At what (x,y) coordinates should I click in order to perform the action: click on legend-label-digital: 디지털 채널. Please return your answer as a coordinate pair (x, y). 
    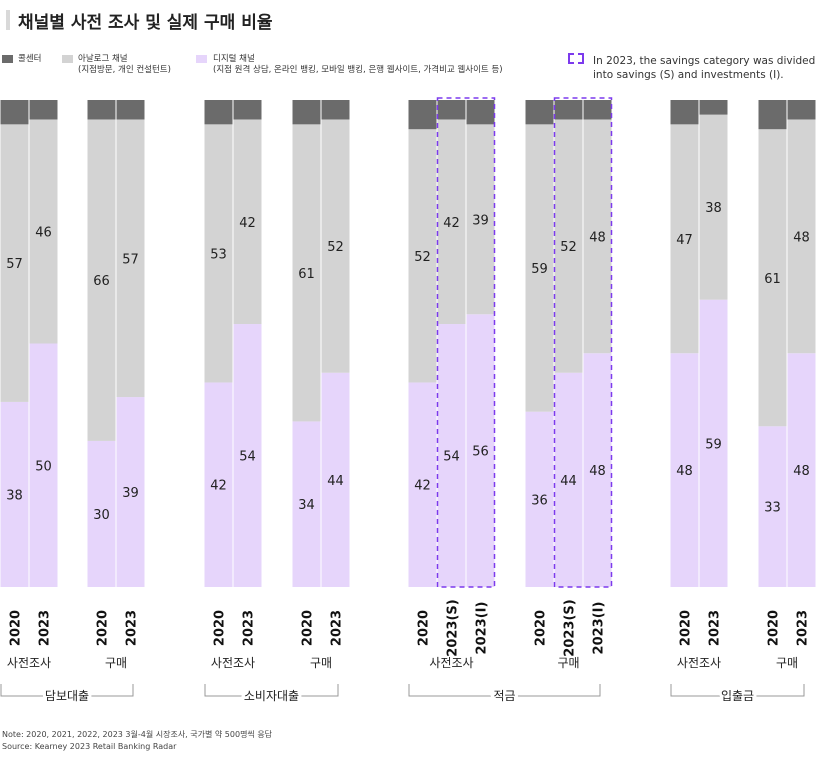
    Looking at the image, I should click on (234, 59).